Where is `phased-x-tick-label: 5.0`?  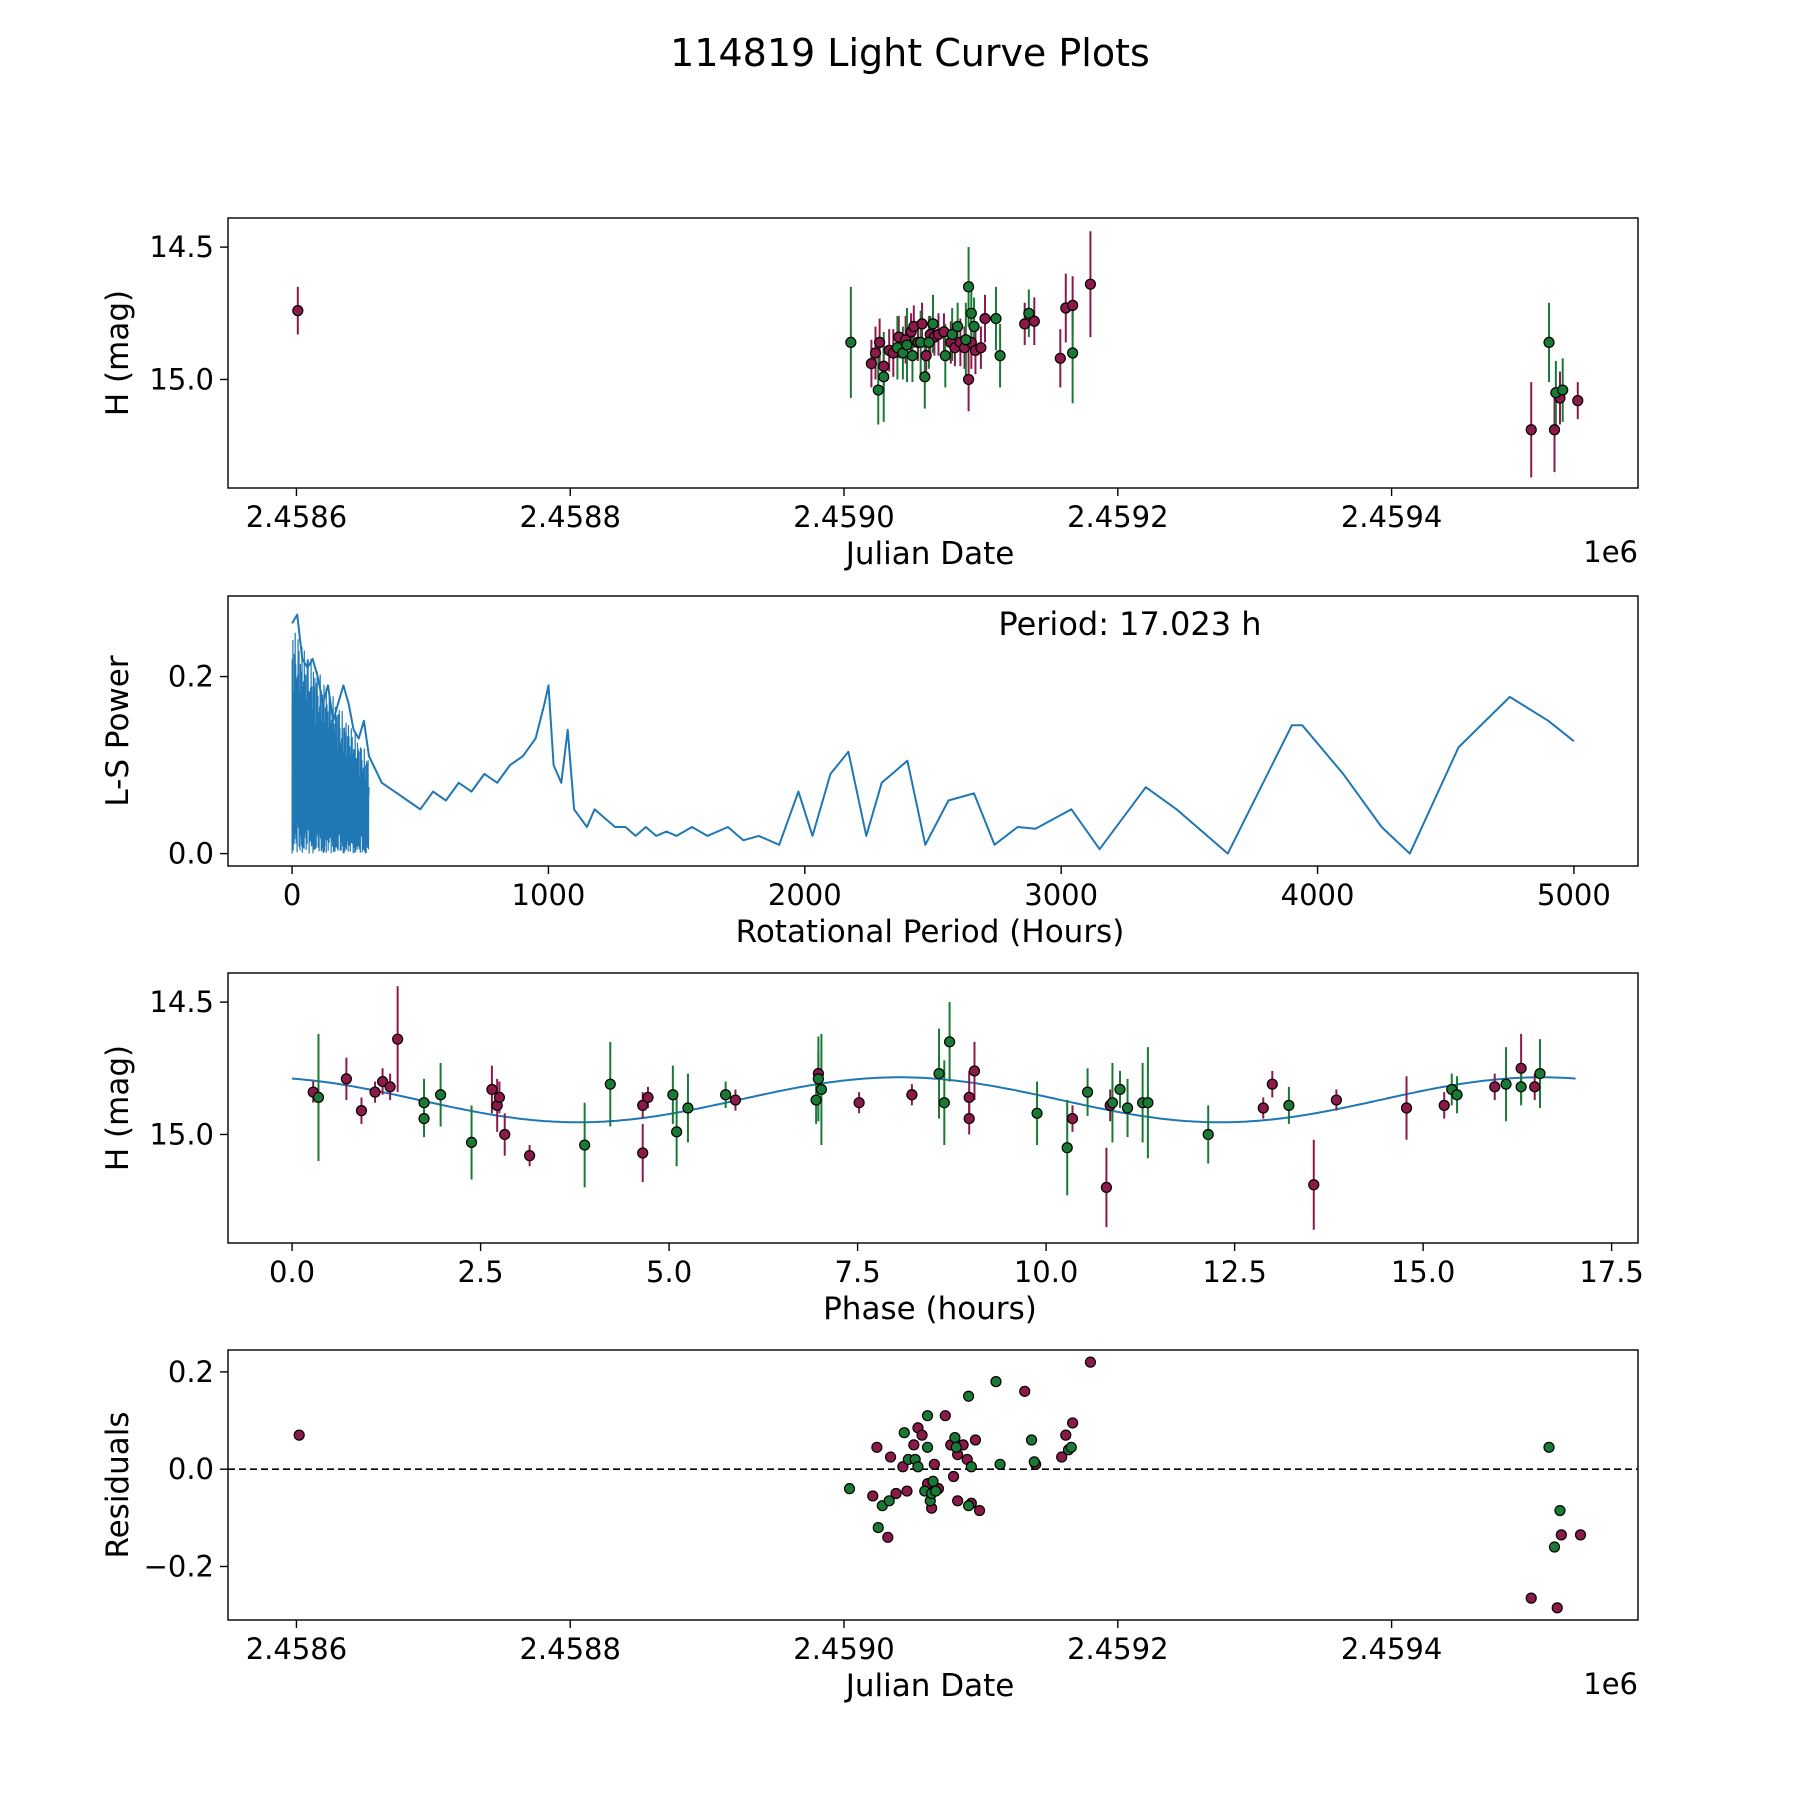 phased-x-tick-label: 5.0 is located at coordinates (669, 1272).